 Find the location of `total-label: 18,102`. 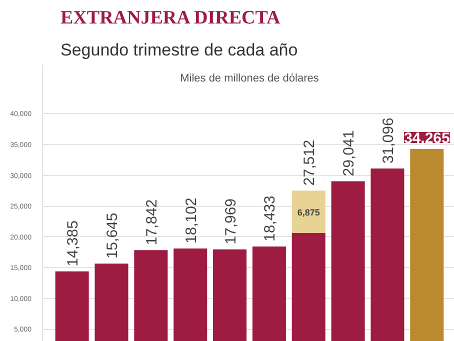

total-label: 18,102 is located at coordinates (191, 221).